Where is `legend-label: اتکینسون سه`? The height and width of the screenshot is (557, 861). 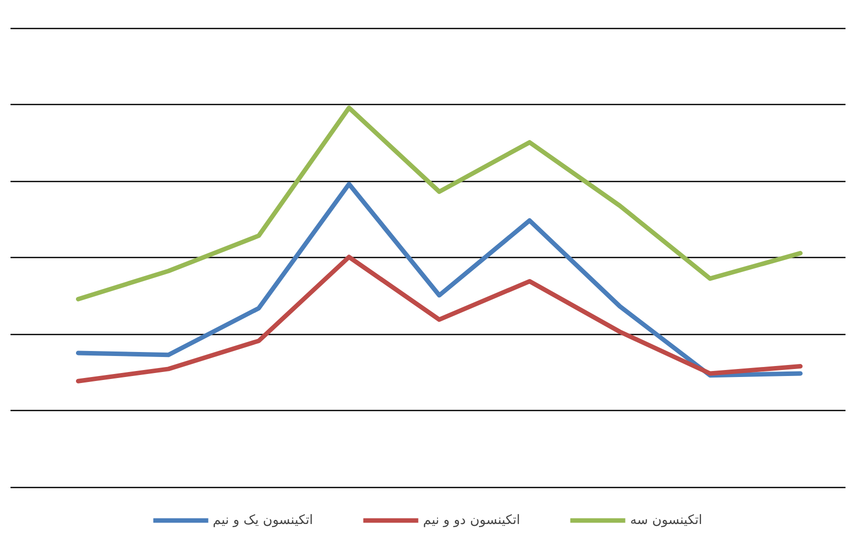 legend-label: اتکینسون سه is located at coordinates (666, 520).